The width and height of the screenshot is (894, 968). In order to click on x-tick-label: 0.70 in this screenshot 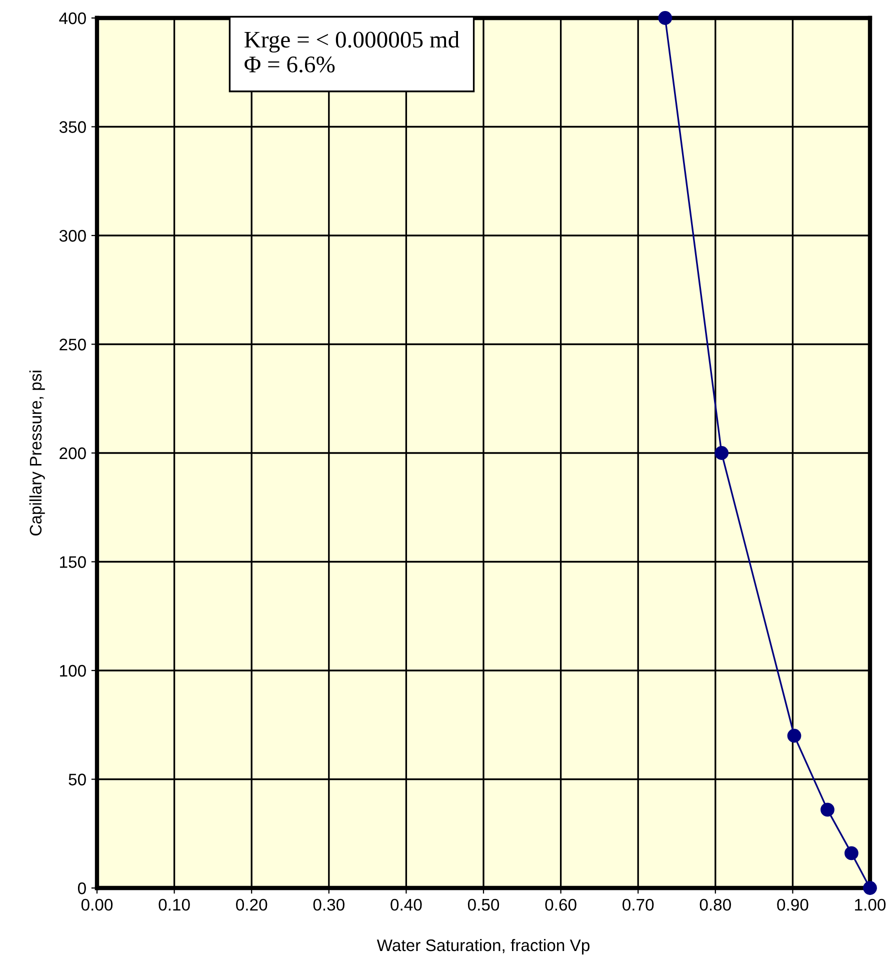, I will do `click(638, 904)`.